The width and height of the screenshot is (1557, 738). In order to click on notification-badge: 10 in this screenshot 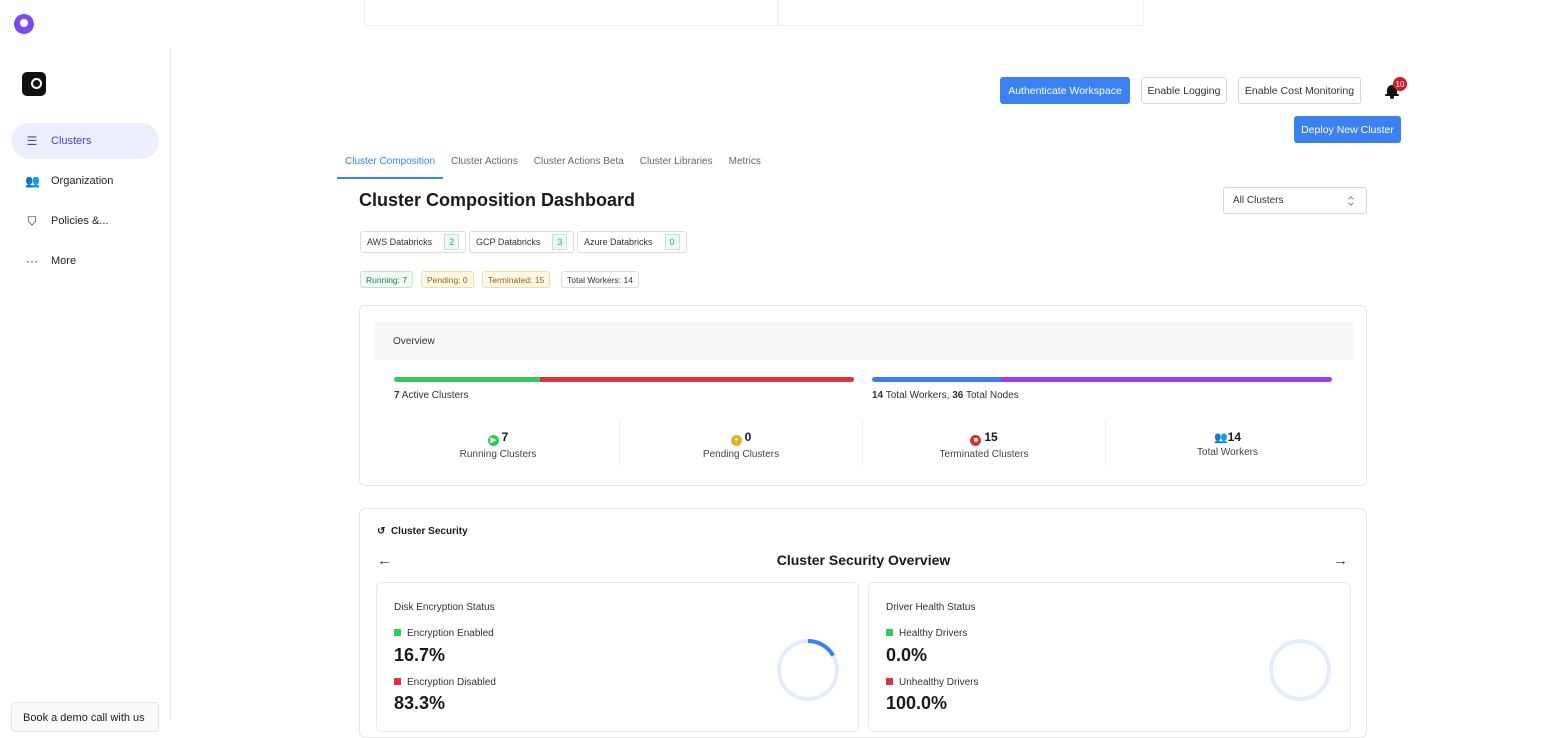, I will do `click(1400, 84)`.